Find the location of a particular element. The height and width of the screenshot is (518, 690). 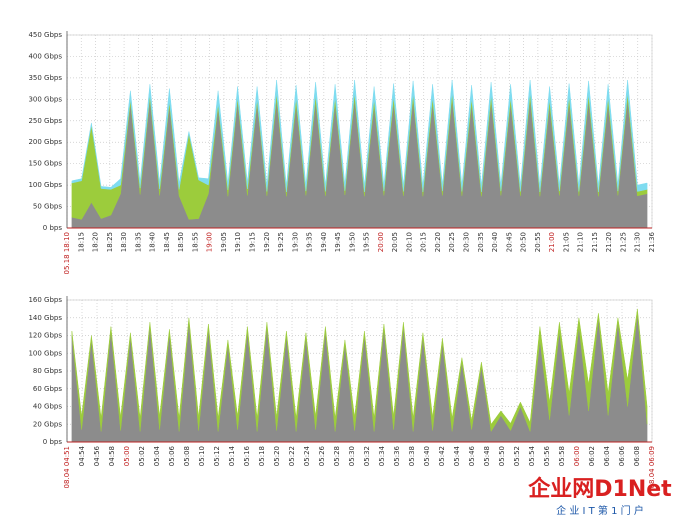

x-tick-label: 05:36 is located at coordinates (397, 455).